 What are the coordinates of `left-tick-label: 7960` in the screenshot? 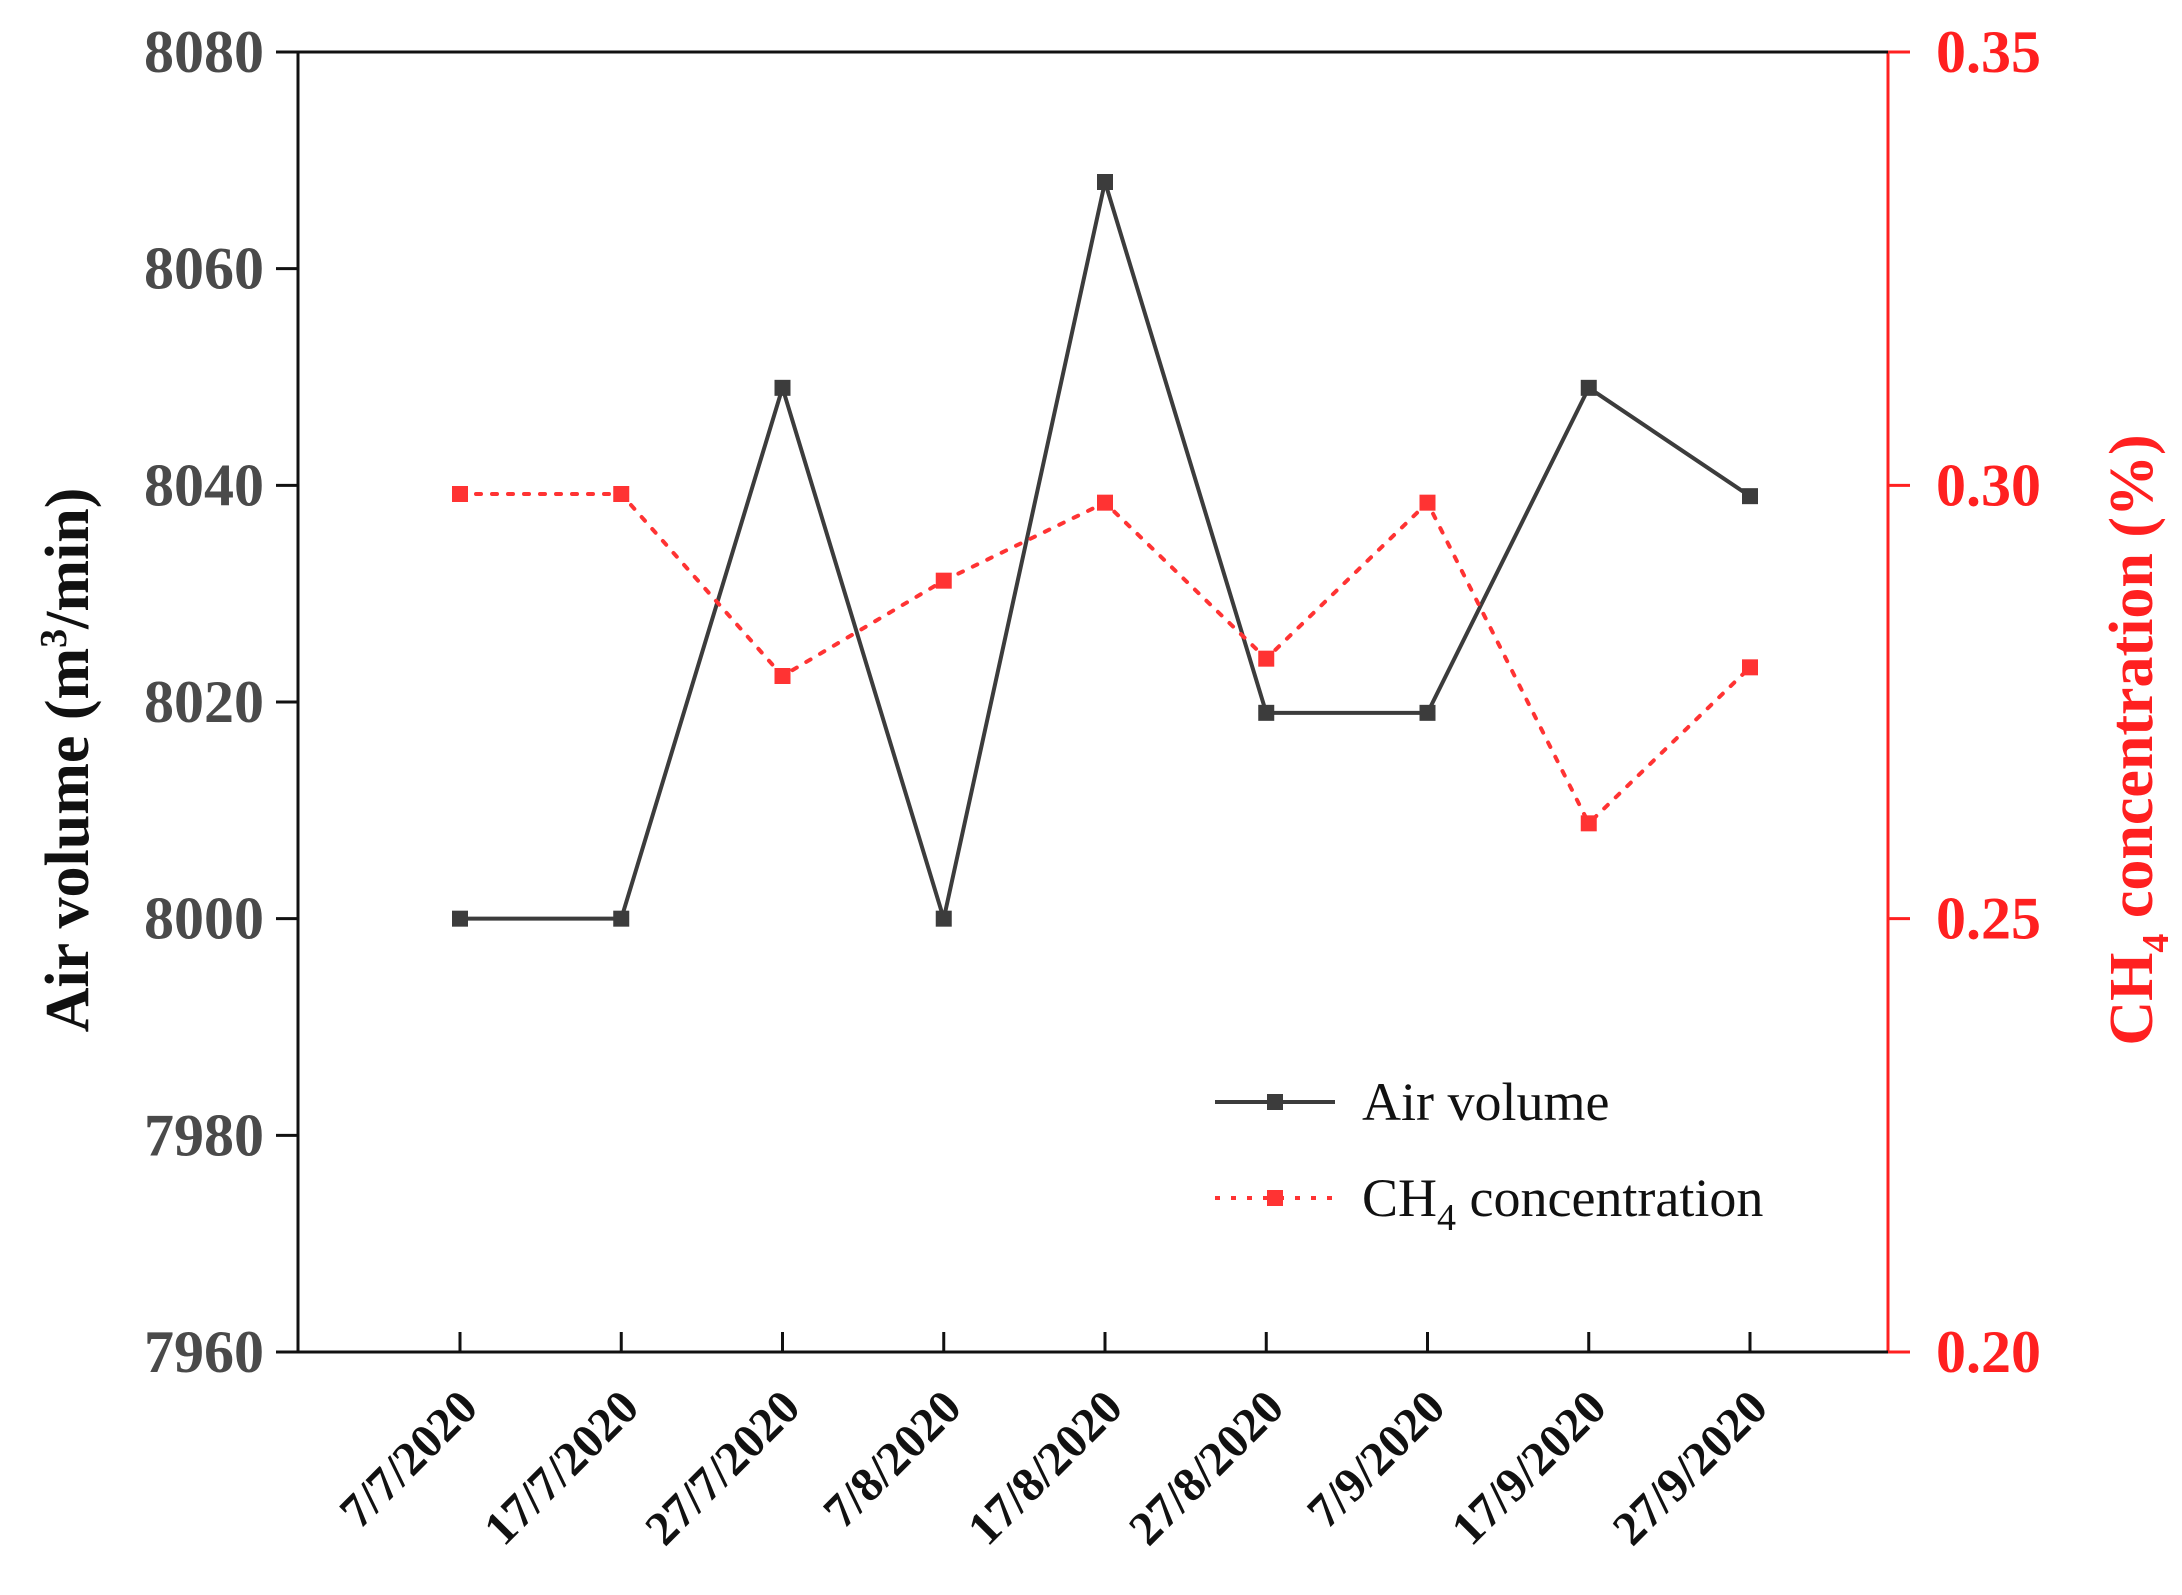 It's located at (204, 1352).